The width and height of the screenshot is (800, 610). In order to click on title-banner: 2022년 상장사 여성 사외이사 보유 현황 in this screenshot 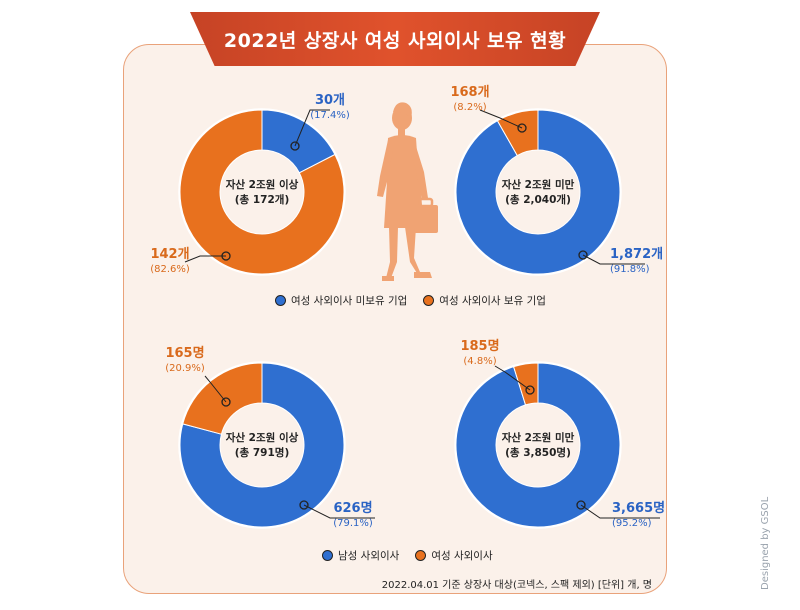, I will do `click(395, 39)`.